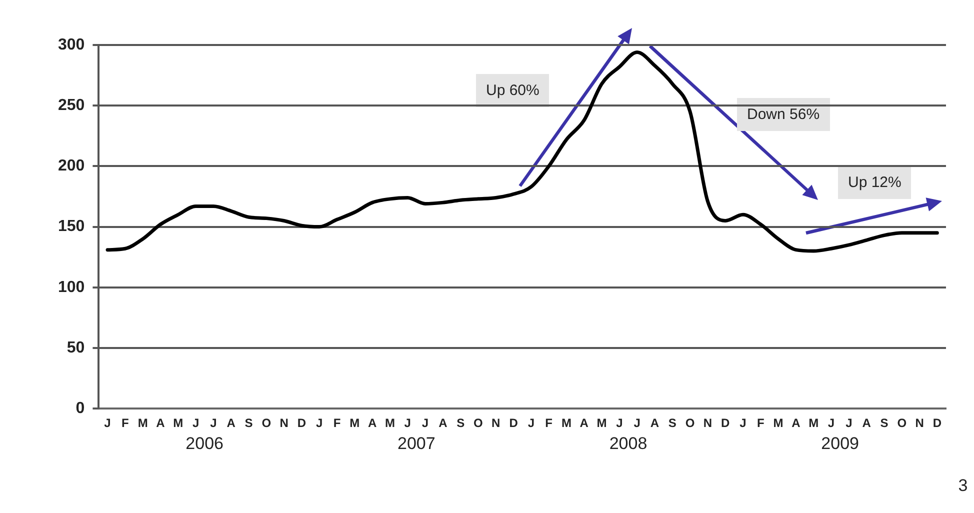  I want to click on text: 2007, so click(417, 444).